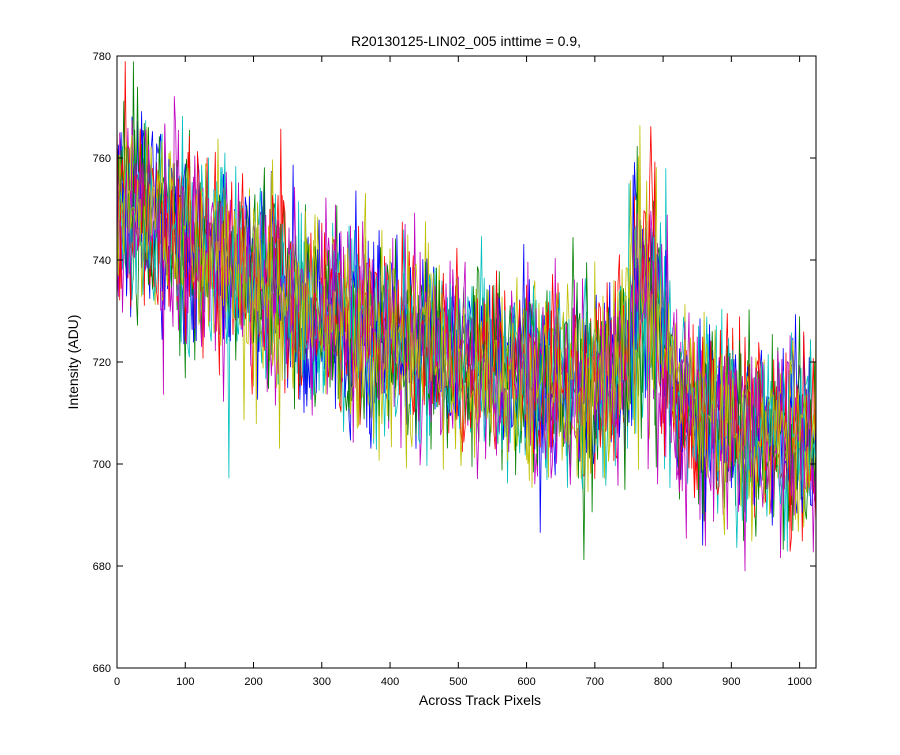 The width and height of the screenshot is (900, 755). I want to click on y-axis-label: Intensity (ADU), so click(73, 362).